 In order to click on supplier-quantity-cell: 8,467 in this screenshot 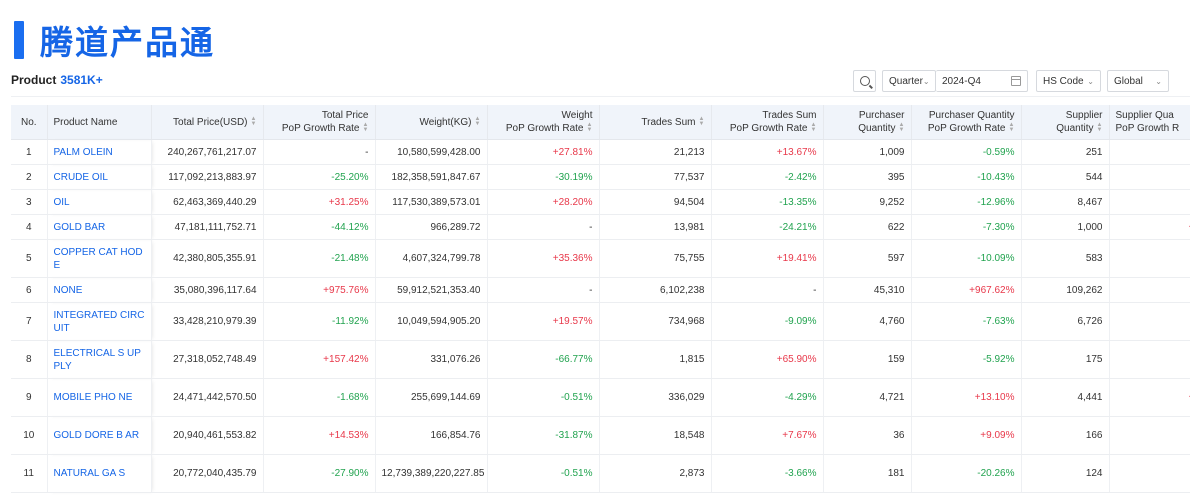, I will do `click(1065, 202)`.